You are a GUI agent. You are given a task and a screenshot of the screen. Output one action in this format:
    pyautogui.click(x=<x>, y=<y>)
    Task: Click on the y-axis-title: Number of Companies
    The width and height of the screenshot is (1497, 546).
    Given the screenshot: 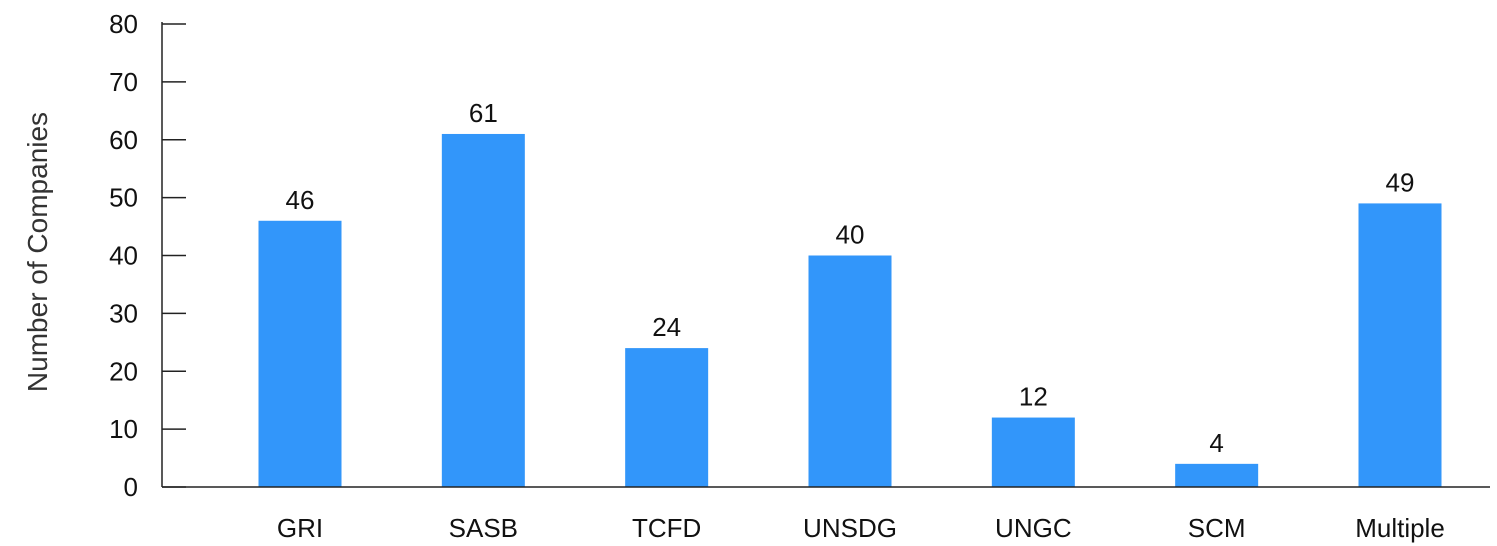 What is the action you would take?
    pyautogui.click(x=37, y=252)
    